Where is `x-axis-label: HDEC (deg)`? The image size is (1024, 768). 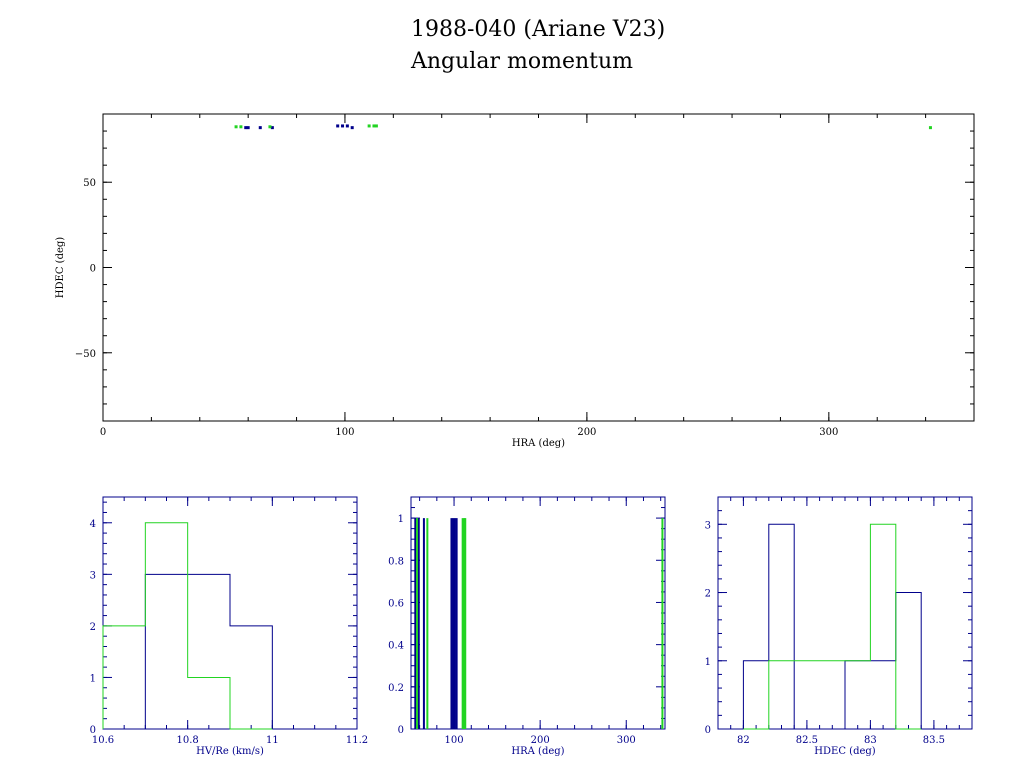 x-axis-label: HDEC (deg) is located at coordinates (844, 751).